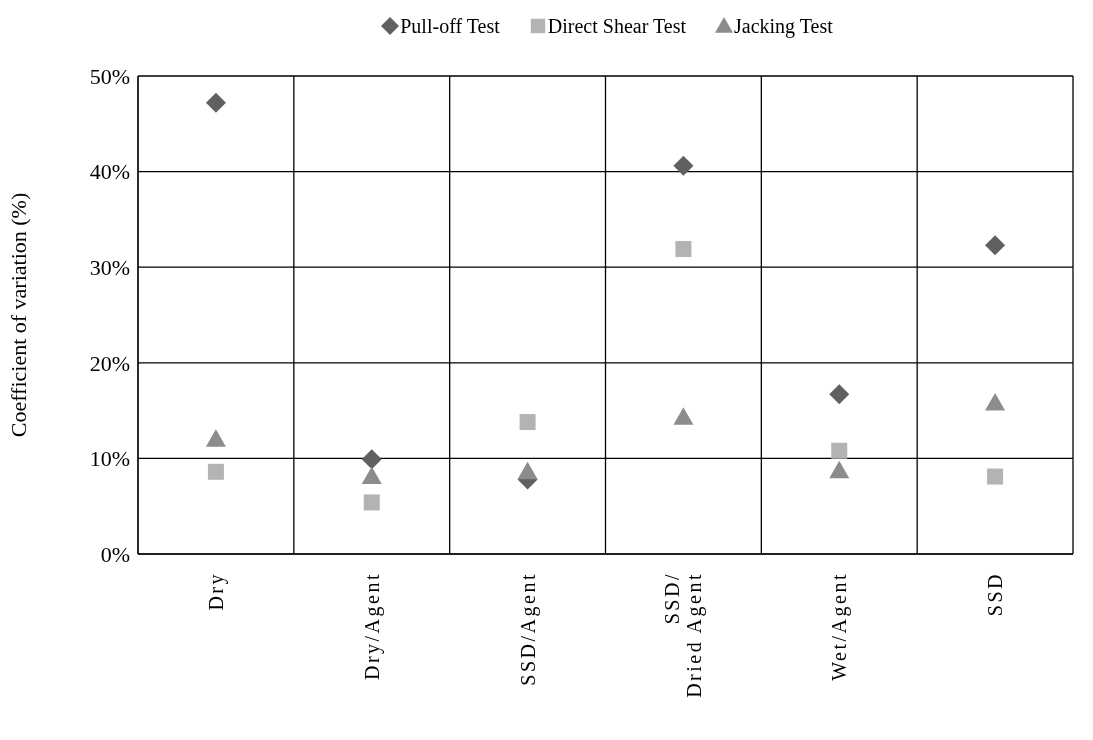 The width and height of the screenshot is (1093, 740). Describe the element at coordinates (840, 626) in the screenshot. I see `x-tick-label: Wet/Agent` at that location.